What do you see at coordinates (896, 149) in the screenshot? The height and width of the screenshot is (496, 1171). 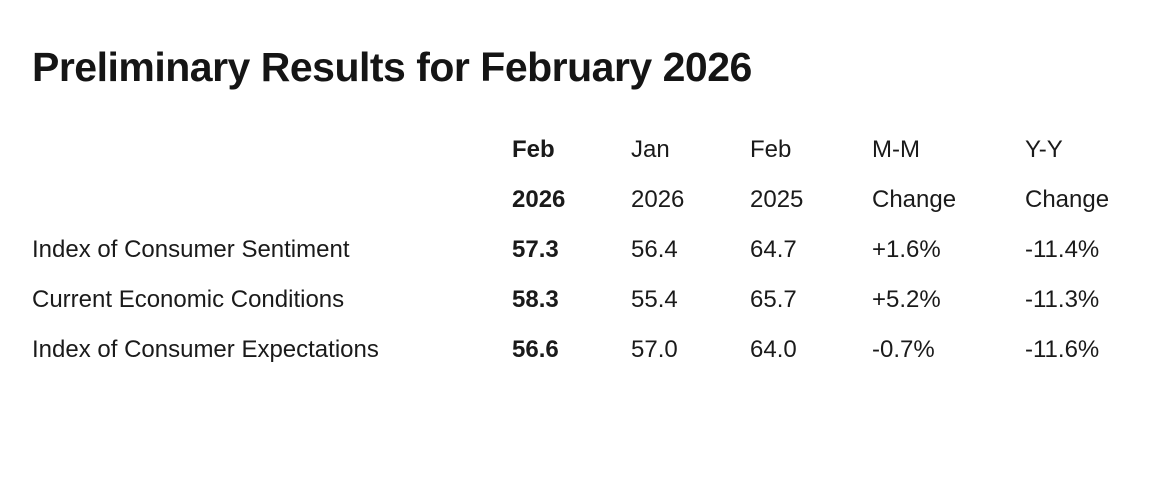 I see `col-header-mm-change-line1: M-M` at bounding box center [896, 149].